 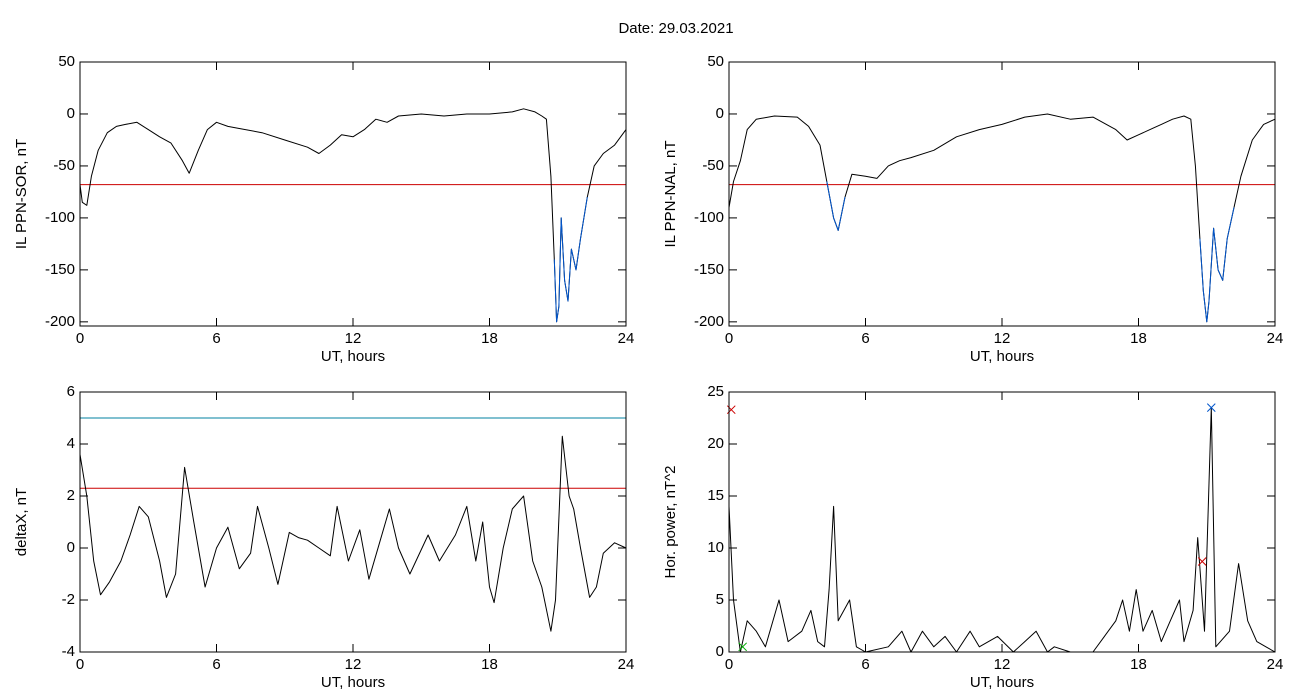 What do you see at coordinates (715, 547) in the screenshot?
I see `y-tick-label: 10` at bounding box center [715, 547].